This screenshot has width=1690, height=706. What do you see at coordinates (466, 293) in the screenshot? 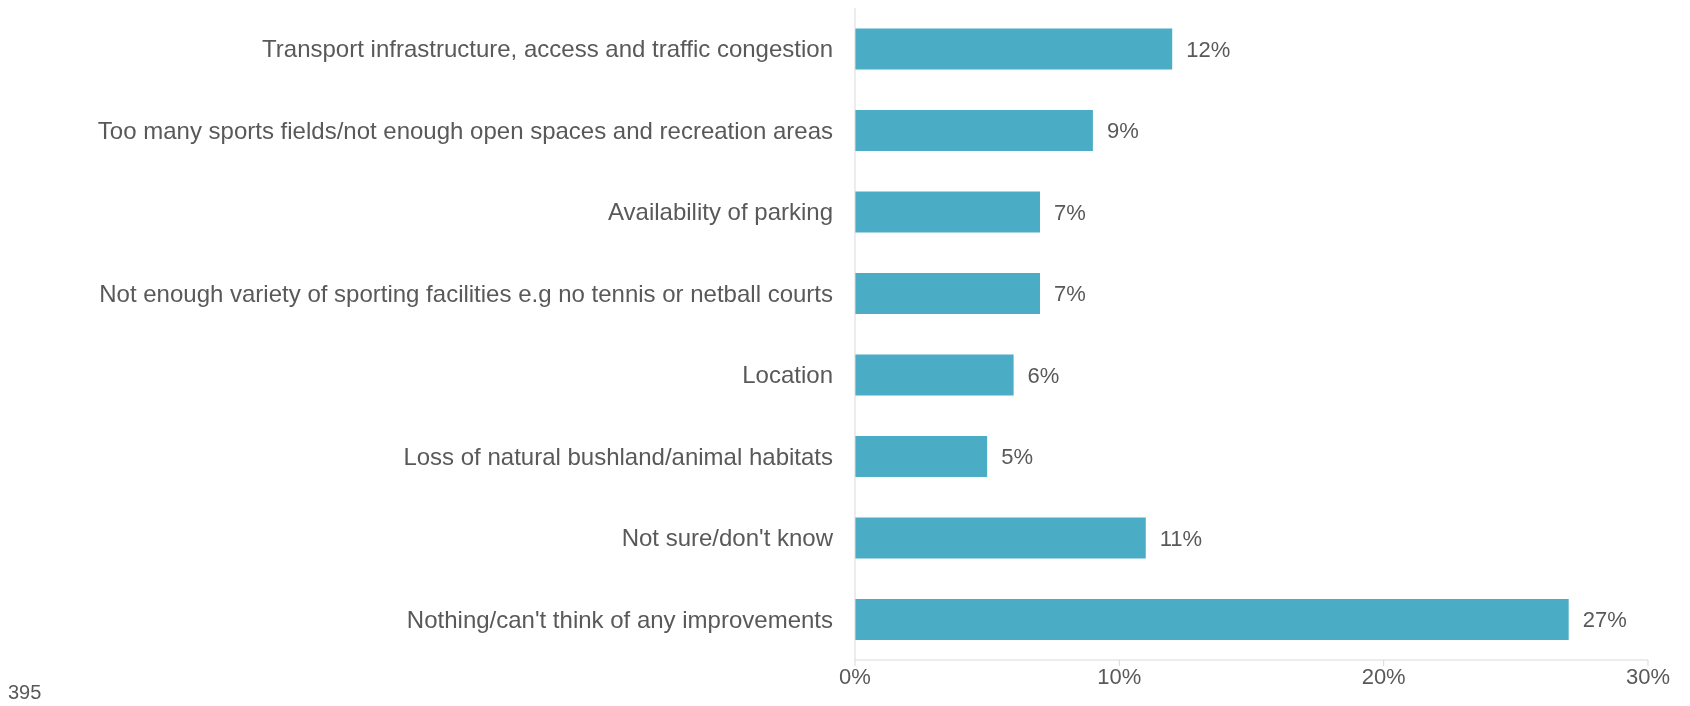
I see `y-tick-label: Not enough variety of sporting facilities e.g no tennis or netball courts` at bounding box center [466, 293].